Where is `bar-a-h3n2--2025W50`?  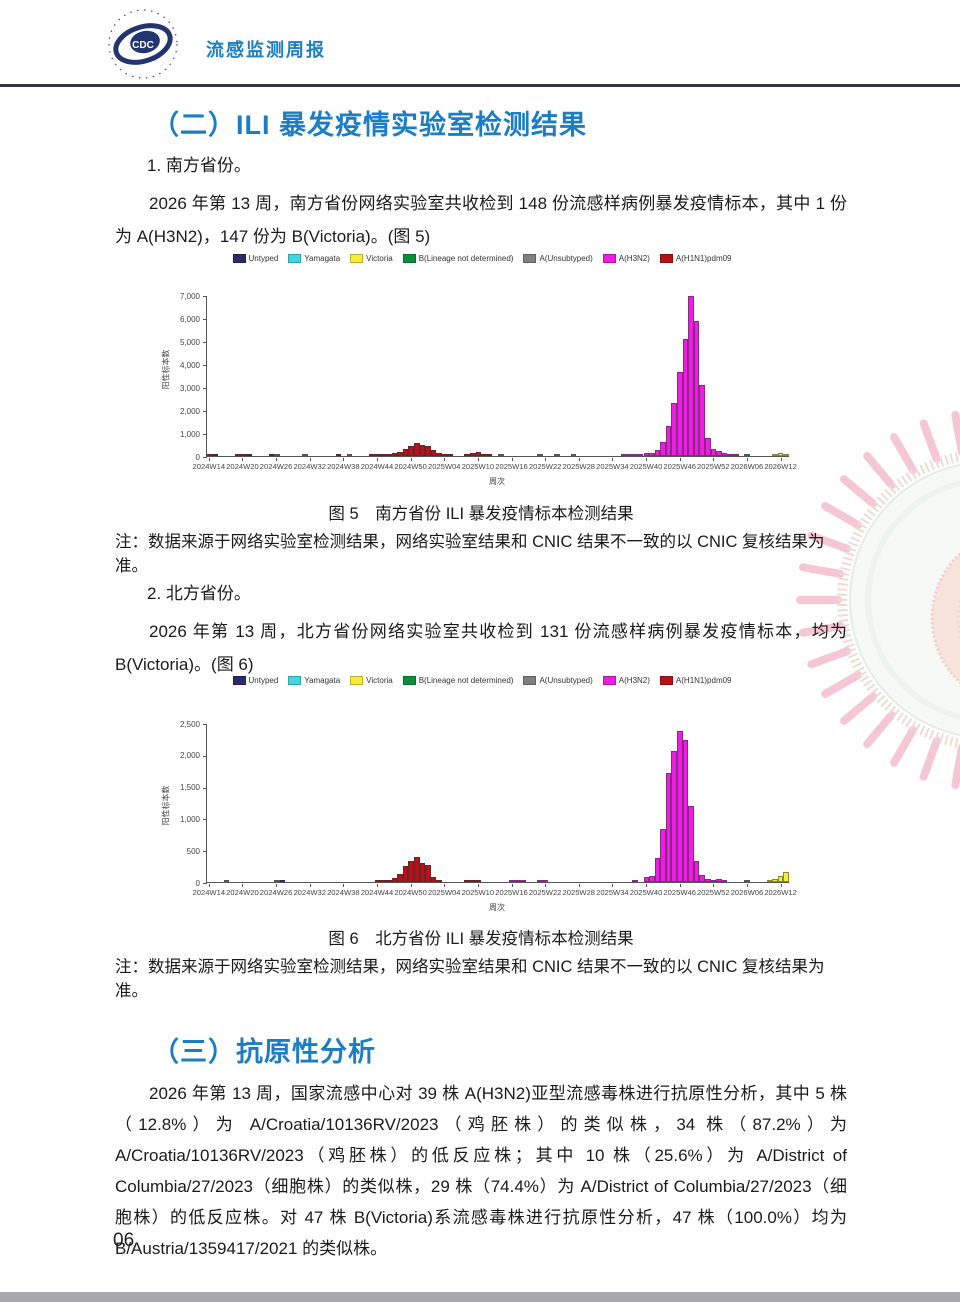
bar-a-h3n2--2025W50 is located at coordinates (702, 420).